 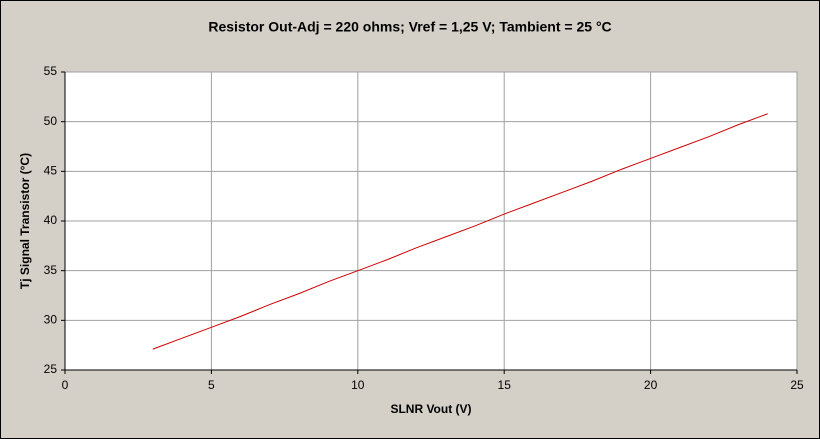 I want to click on x-tick-label: 0, so click(x=65, y=385).